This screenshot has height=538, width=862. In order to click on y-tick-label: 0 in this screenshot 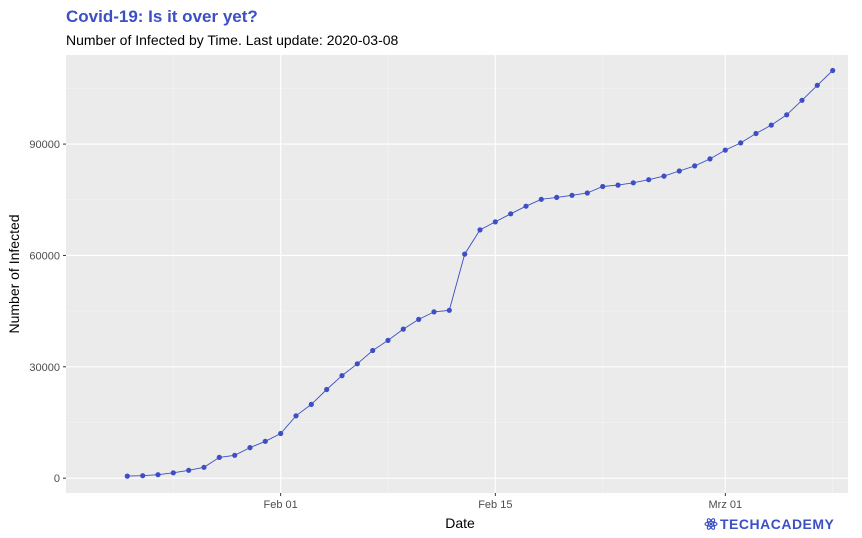, I will do `click(57, 479)`.